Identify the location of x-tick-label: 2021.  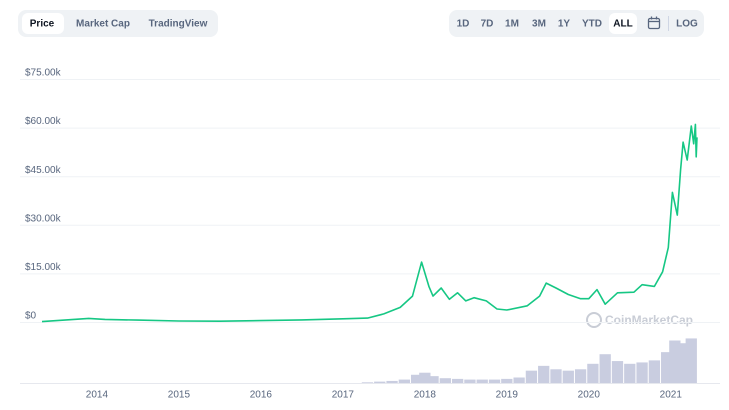
(671, 395).